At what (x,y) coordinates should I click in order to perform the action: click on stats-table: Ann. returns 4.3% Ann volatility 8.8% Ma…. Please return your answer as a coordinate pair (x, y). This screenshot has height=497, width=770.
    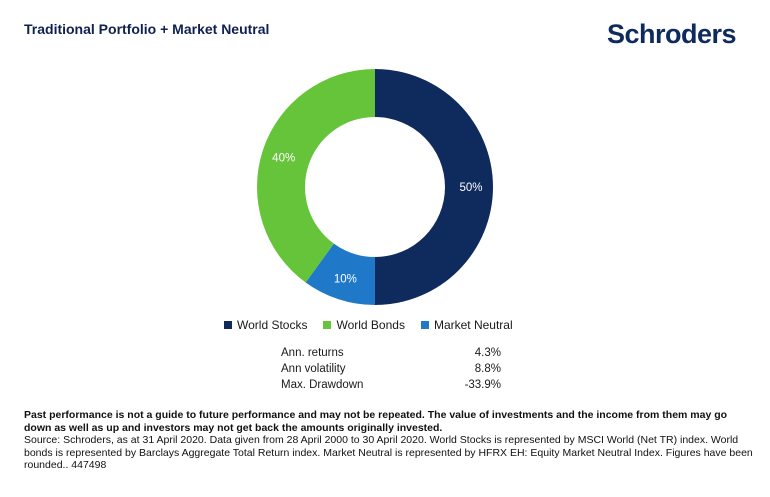
    Looking at the image, I should click on (391, 369).